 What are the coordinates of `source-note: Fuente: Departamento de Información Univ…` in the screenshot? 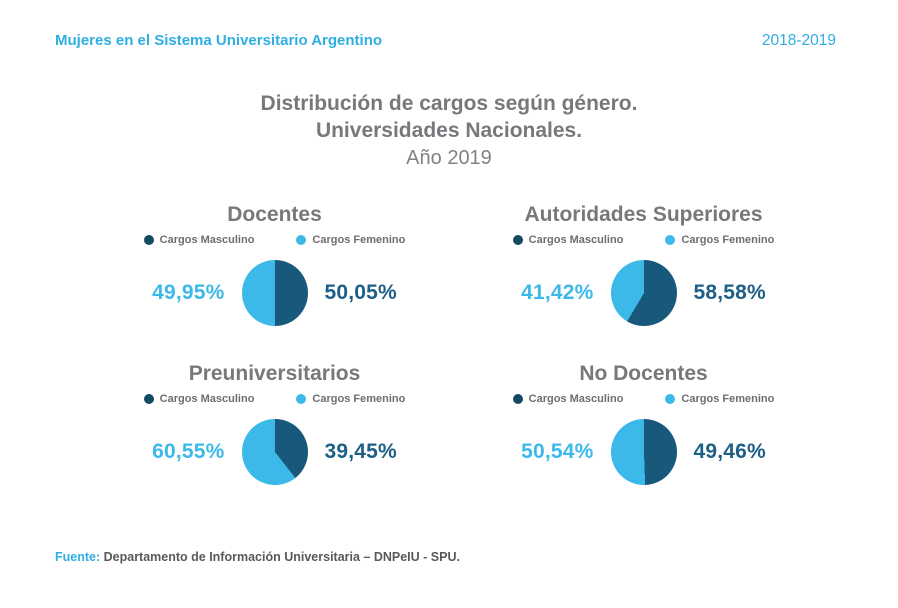 It's located at (257, 557).